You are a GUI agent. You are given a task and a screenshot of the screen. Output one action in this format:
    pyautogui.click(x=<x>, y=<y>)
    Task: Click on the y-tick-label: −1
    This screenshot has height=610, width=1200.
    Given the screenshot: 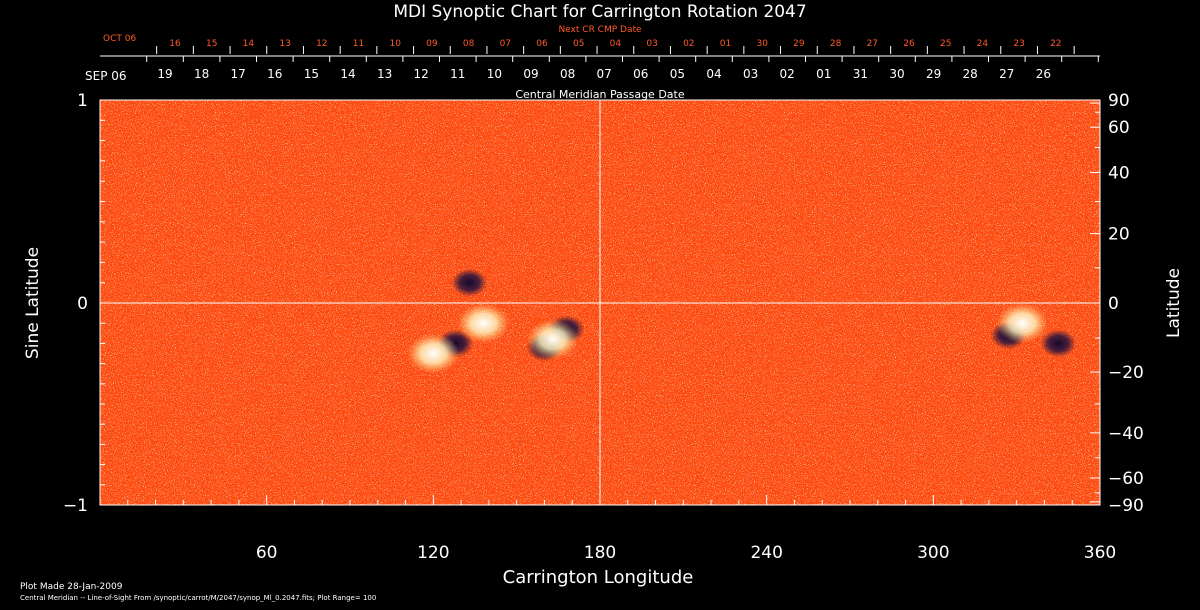 What is the action you would take?
    pyautogui.click(x=75, y=506)
    